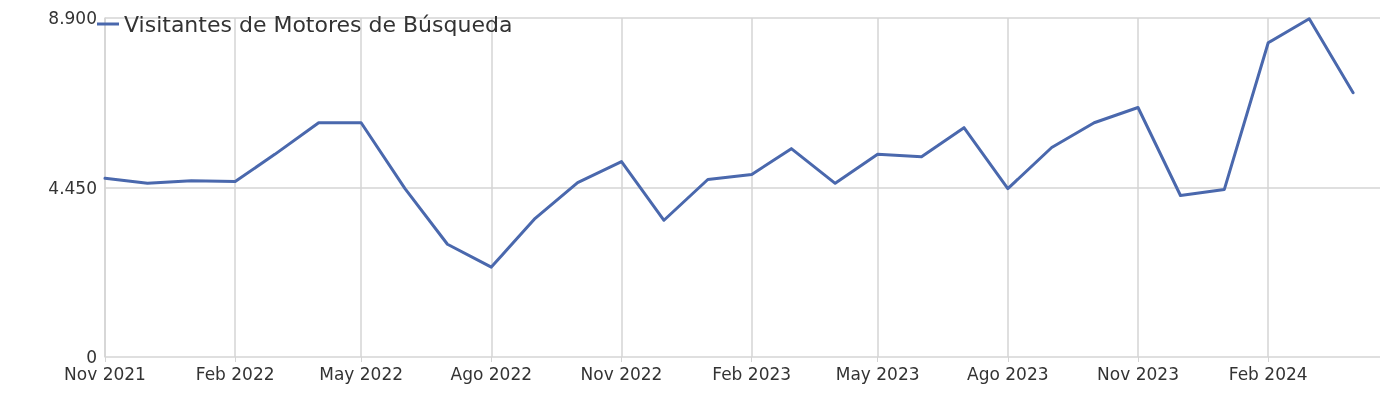  I want to click on x-tick-label: May 2023, so click(877, 373).